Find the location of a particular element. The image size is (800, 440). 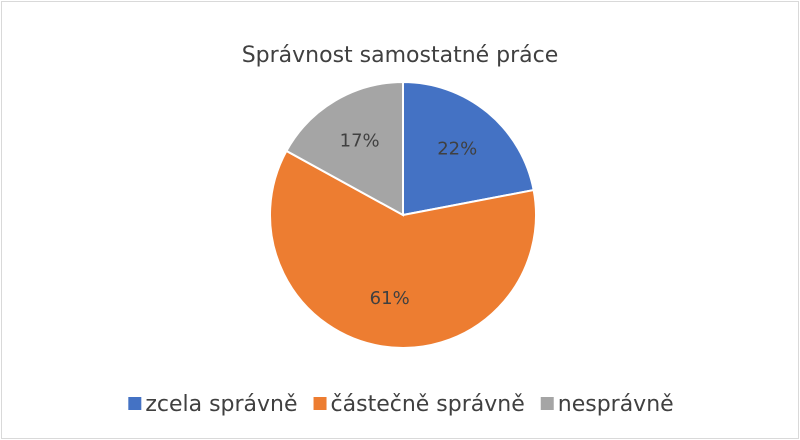

data-label: 22% is located at coordinates (457, 148).